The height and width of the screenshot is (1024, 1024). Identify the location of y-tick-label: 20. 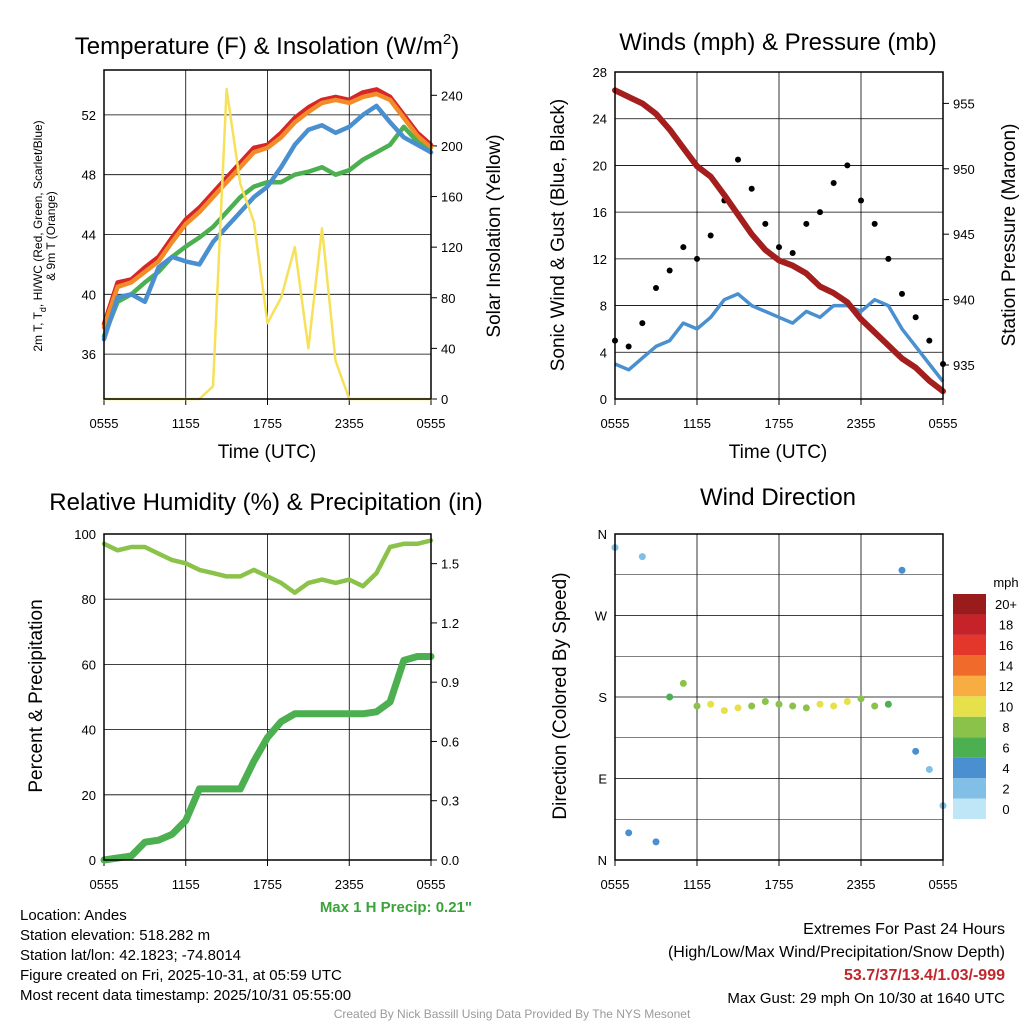
(89, 795).